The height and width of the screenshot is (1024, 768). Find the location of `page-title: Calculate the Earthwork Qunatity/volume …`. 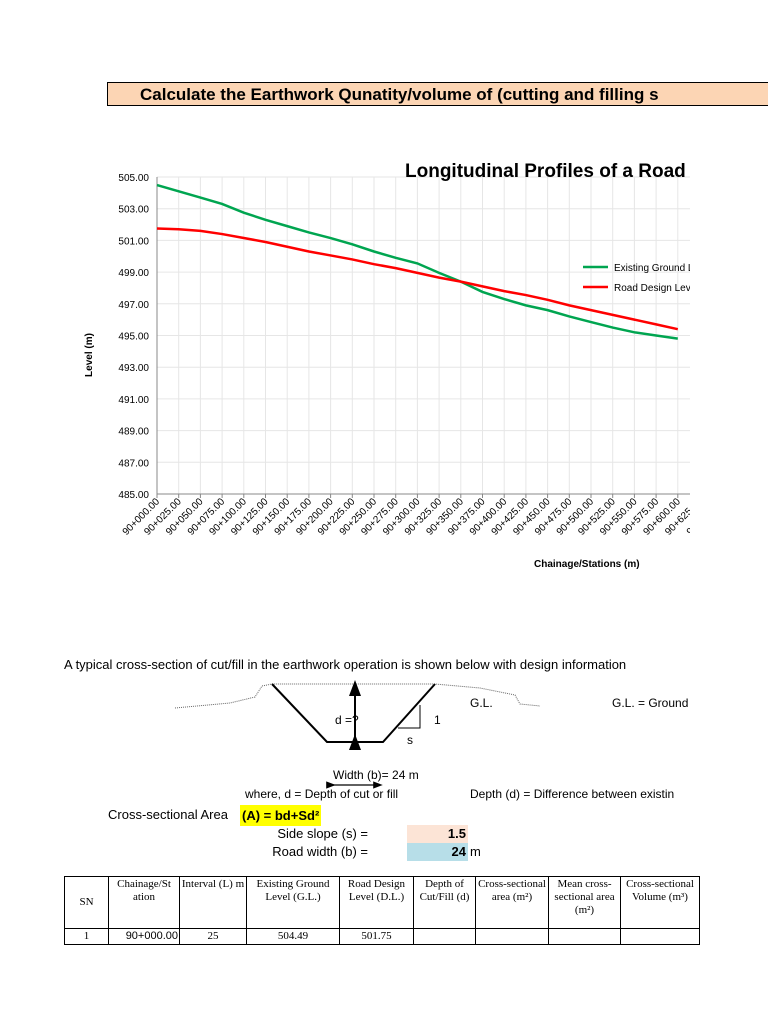

page-title: Calculate the Earthwork Qunatity/volume … is located at coordinates (437, 94).